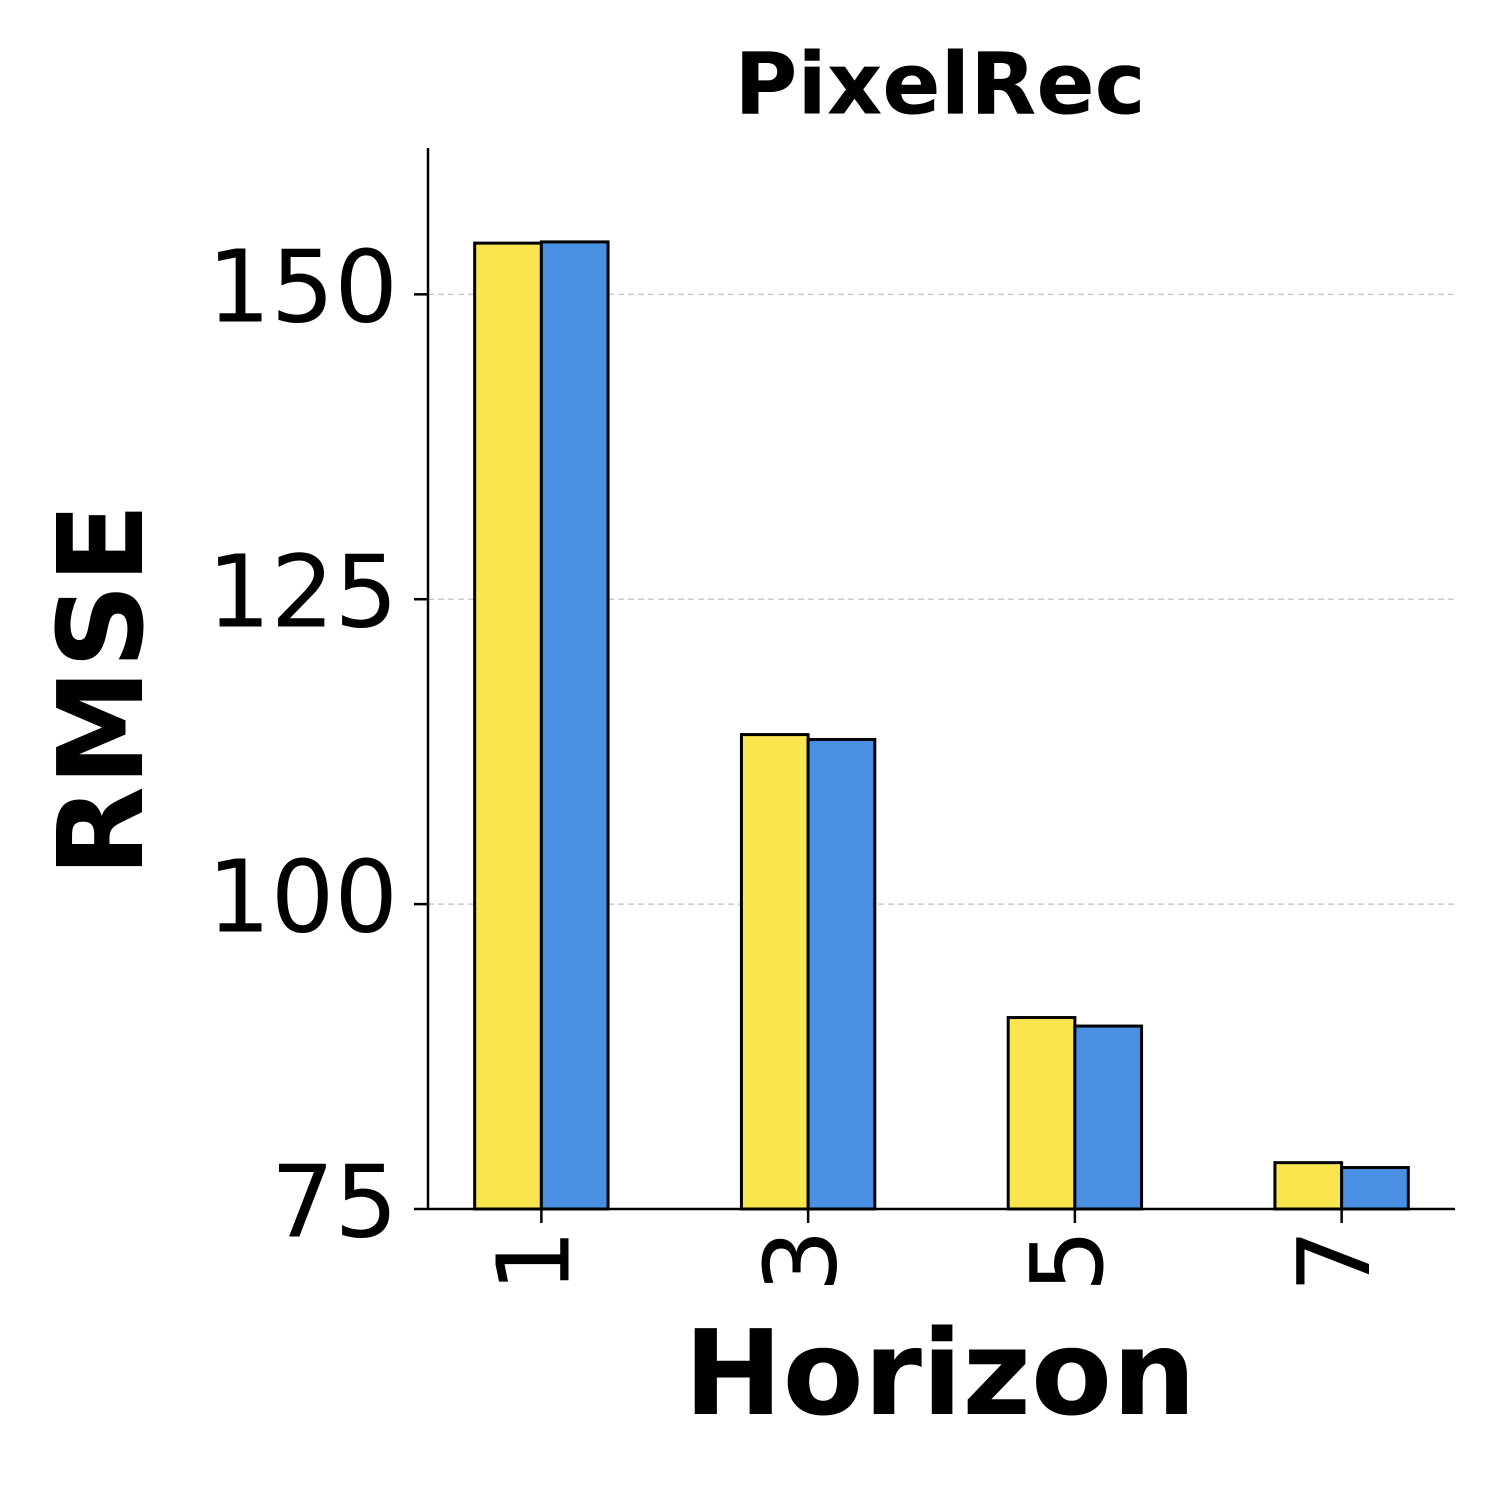  Describe the element at coordinates (534, 1261) in the screenshot. I see `x-tick-label: 1` at that location.